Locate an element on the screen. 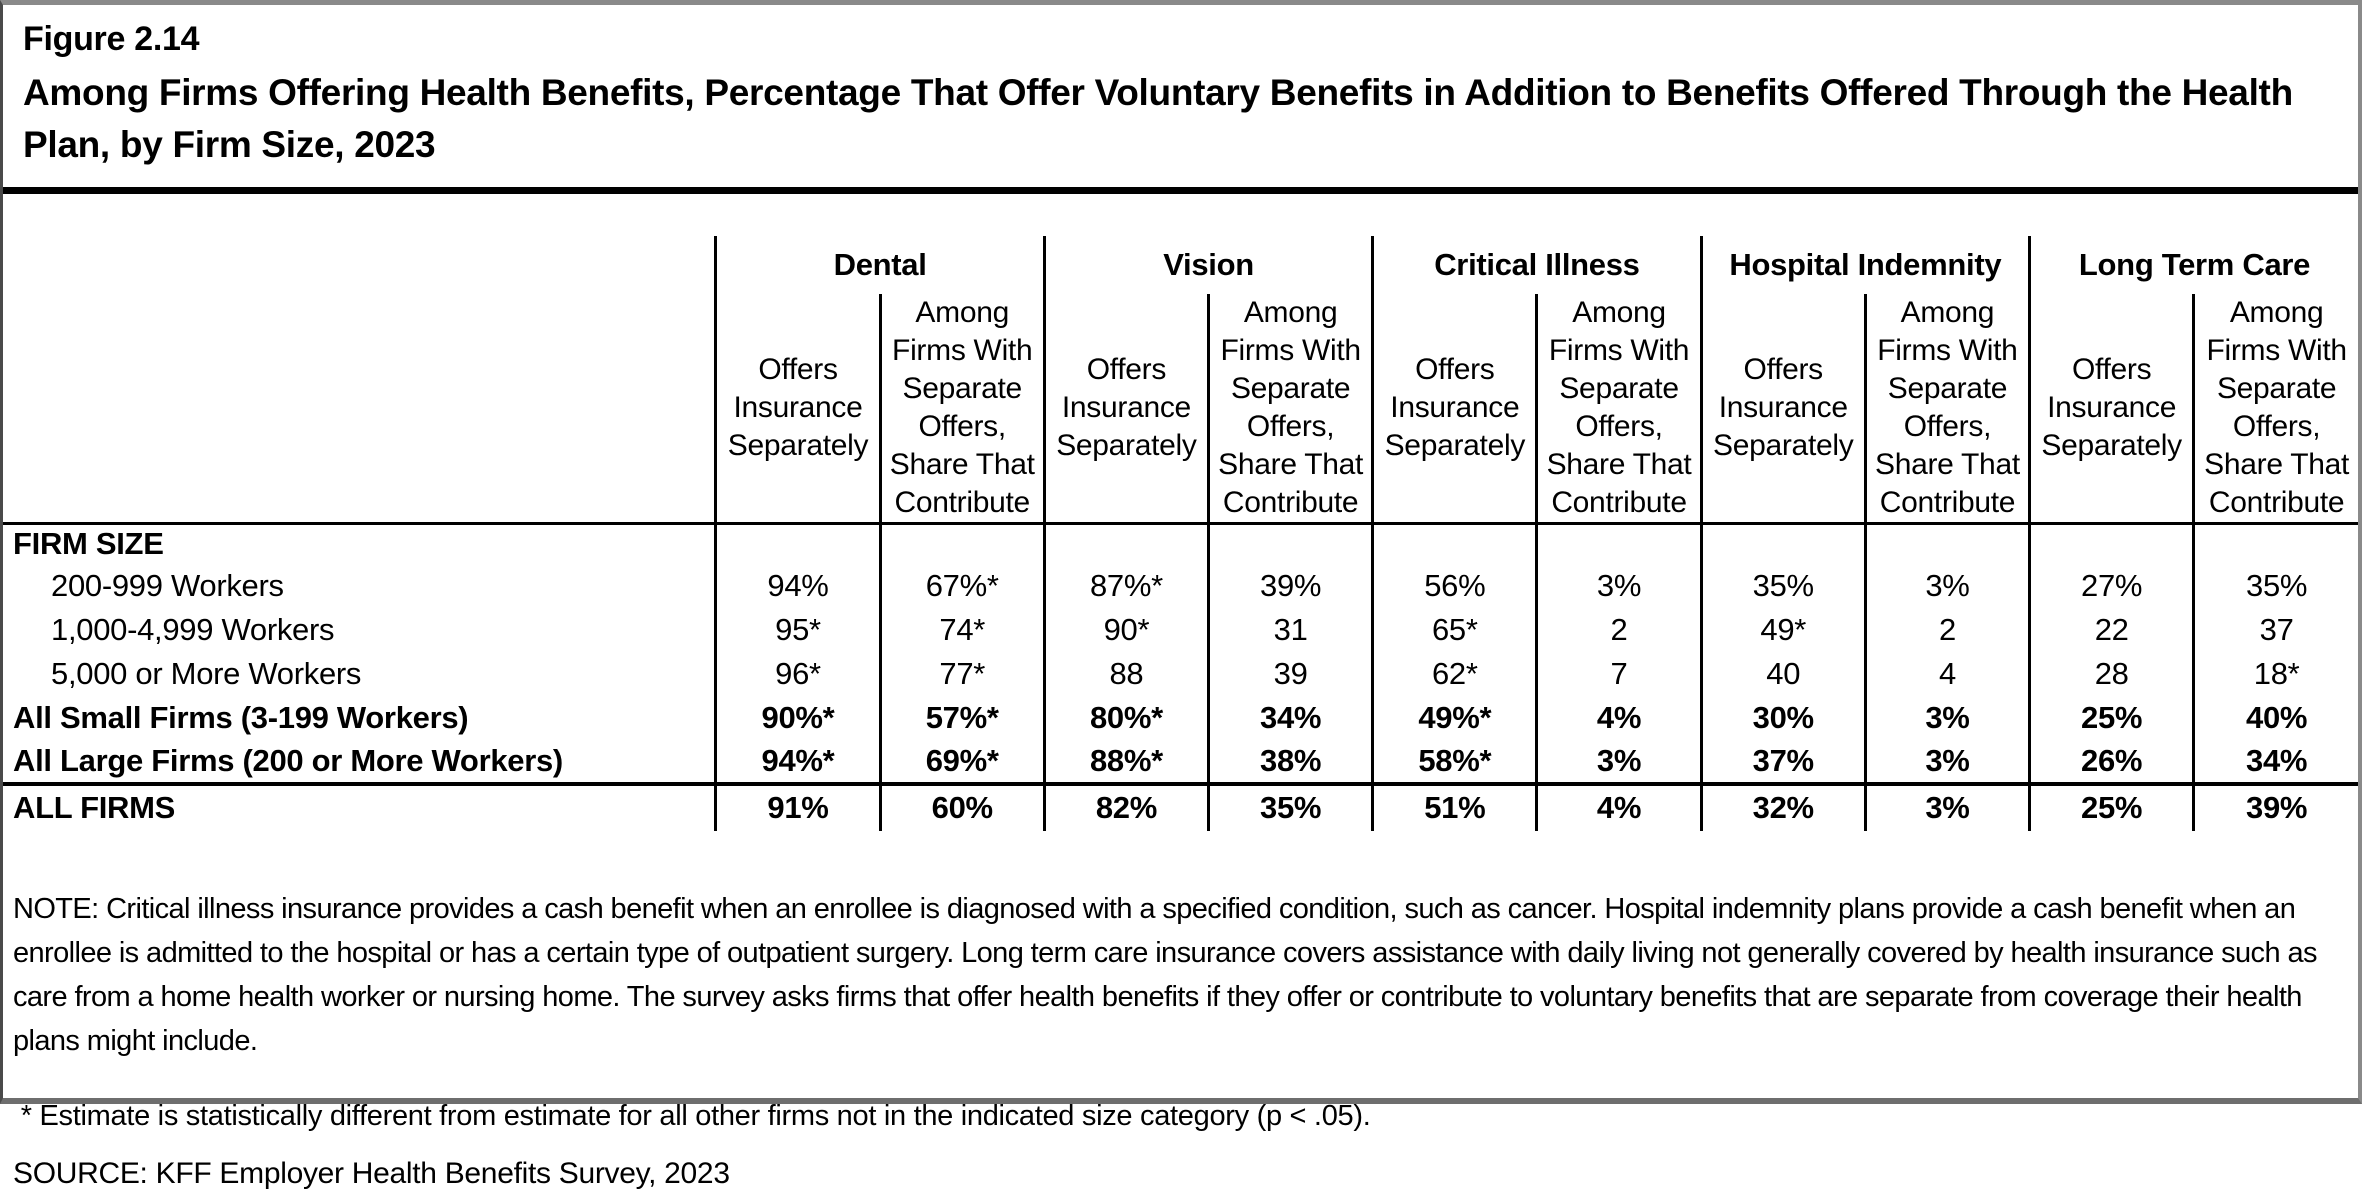  column-group-dental: Dental is located at coordinates (879, 265).